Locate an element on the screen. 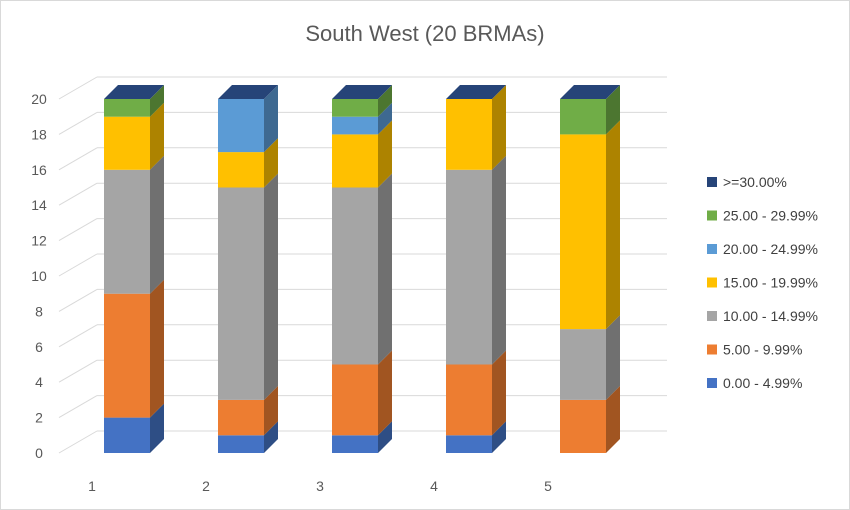 This screenshot has height=510, width=850. legend-label: 25.00 - 29.99% is located at coordinates (770, 216).